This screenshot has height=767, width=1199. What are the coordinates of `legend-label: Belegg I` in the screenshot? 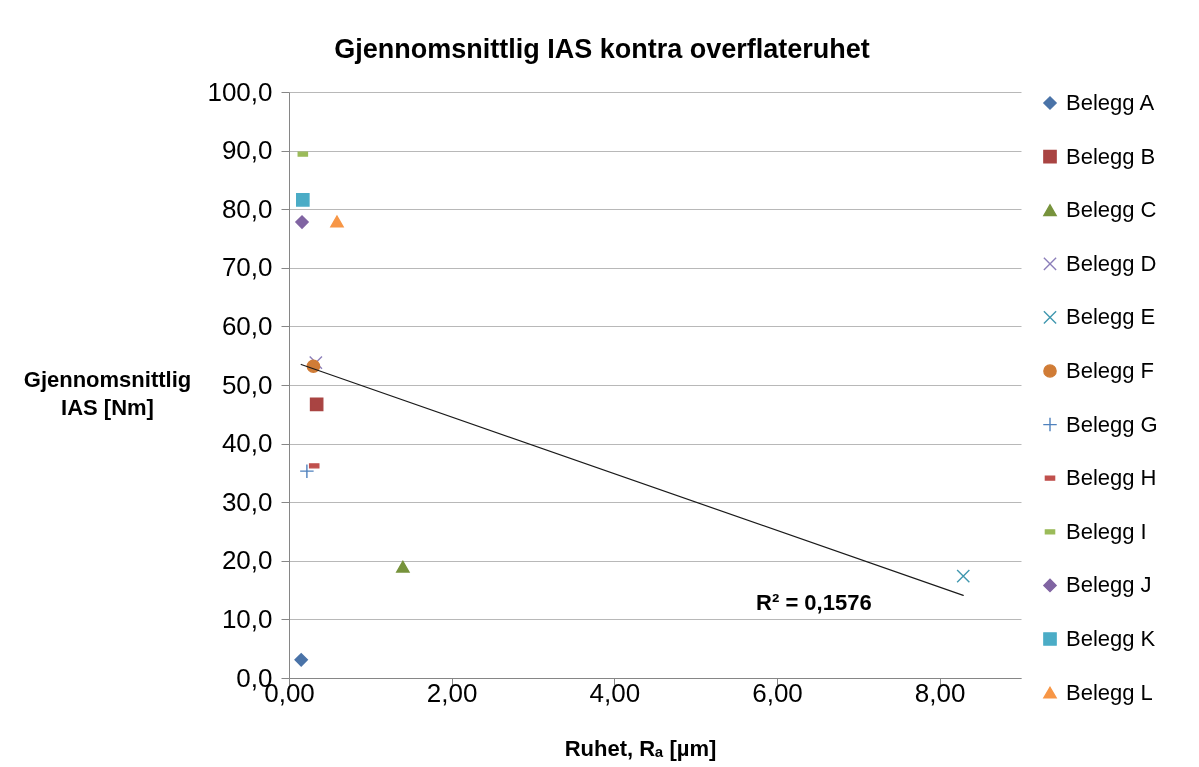 It's located at (1106, 531).